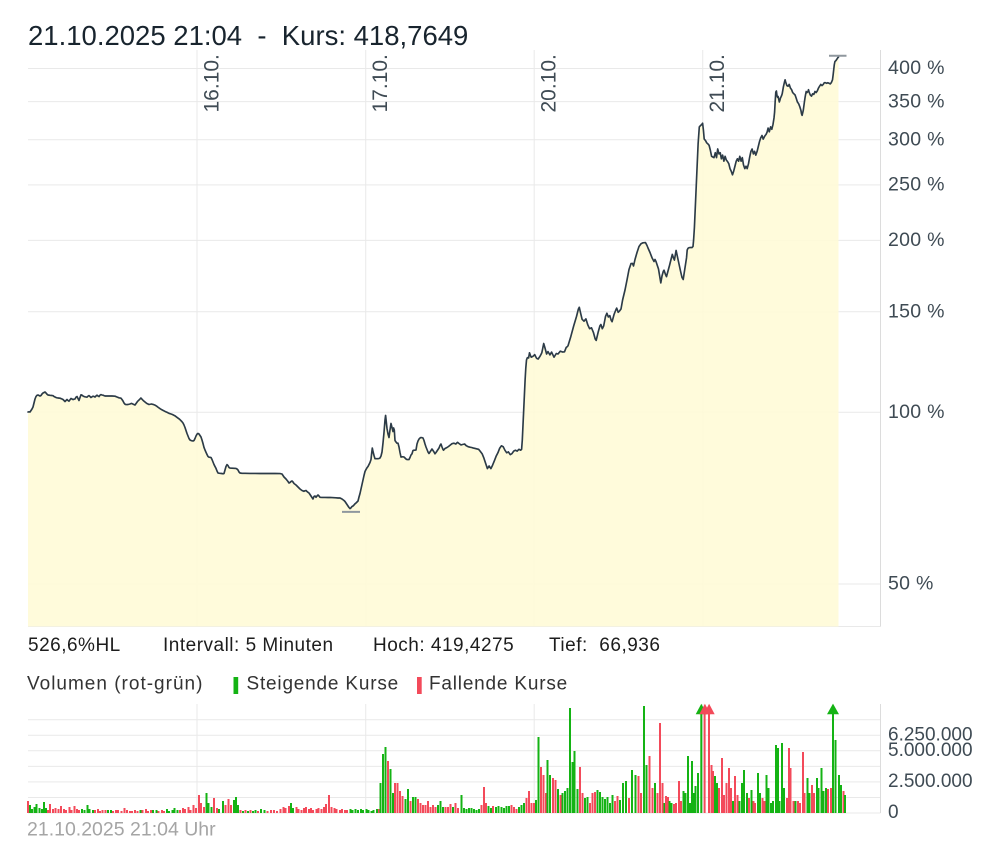 The width and height of the screenshot is (999, 855). I want to click on svg-text: 50 %, so click(911, 584).